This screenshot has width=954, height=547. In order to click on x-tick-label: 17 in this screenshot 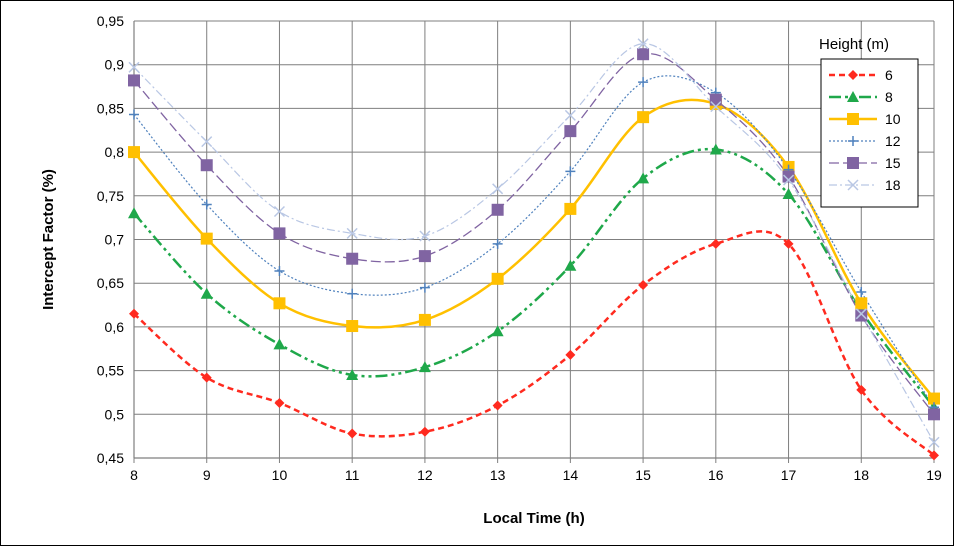, I will do `click(789, 475)`.